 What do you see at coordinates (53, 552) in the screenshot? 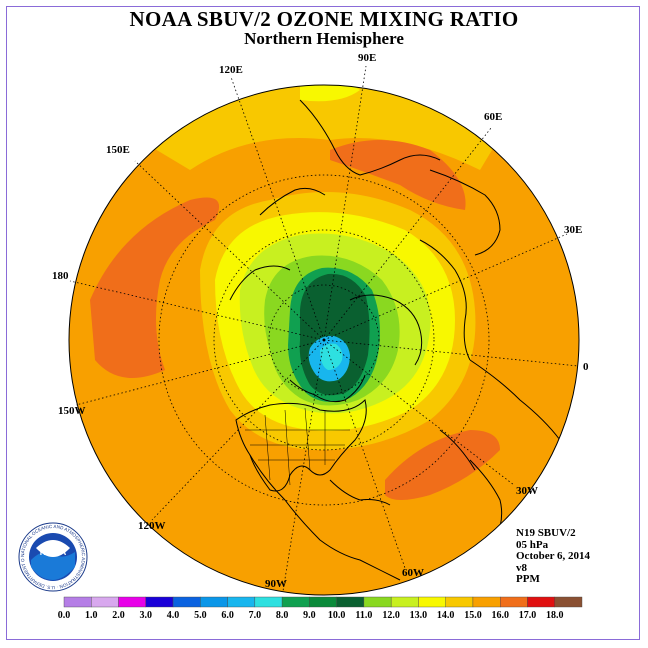
I see `logo-text: NOAA` at bounding box center [53, 552].